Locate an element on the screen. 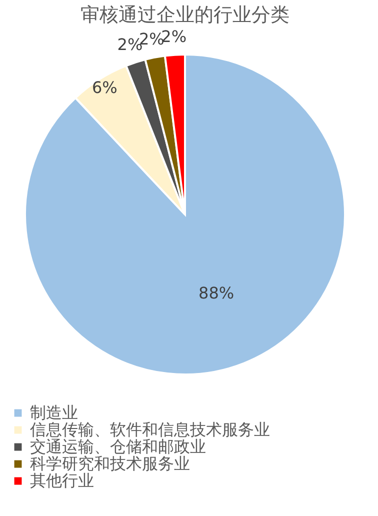 This screenshot has height=516, width=378. legend-label: 制造业 is located at coordinates (54, 412).